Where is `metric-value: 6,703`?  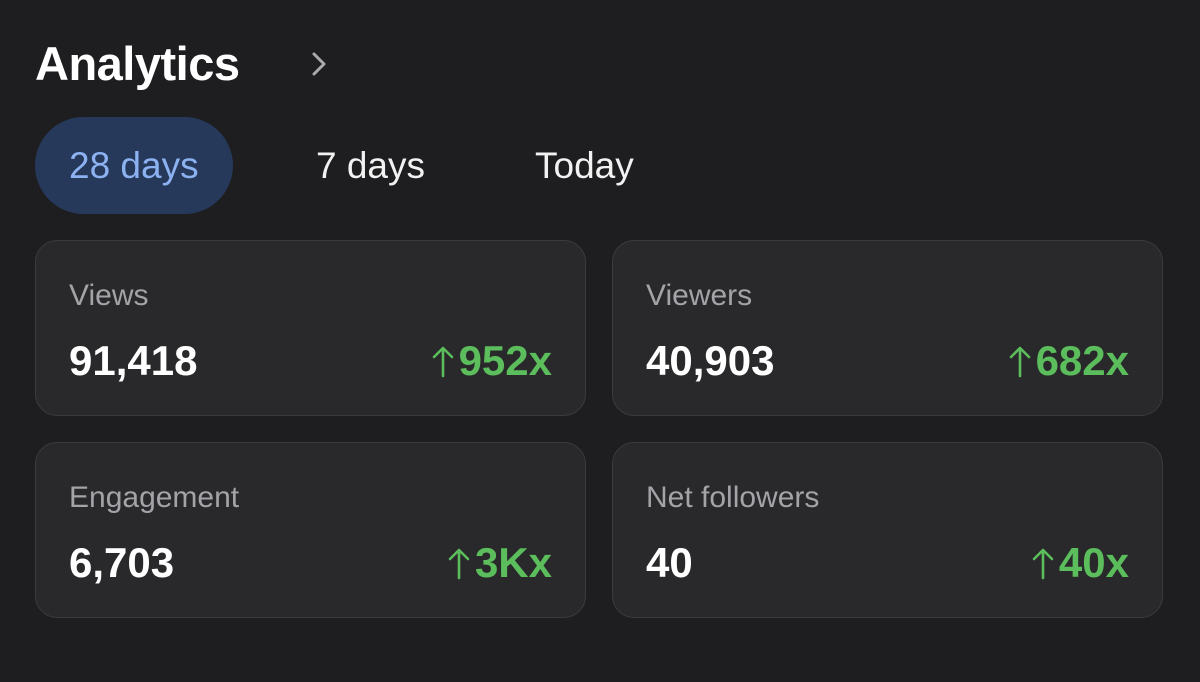 metric-value: 6,703 is located at coordinates (122, 562).